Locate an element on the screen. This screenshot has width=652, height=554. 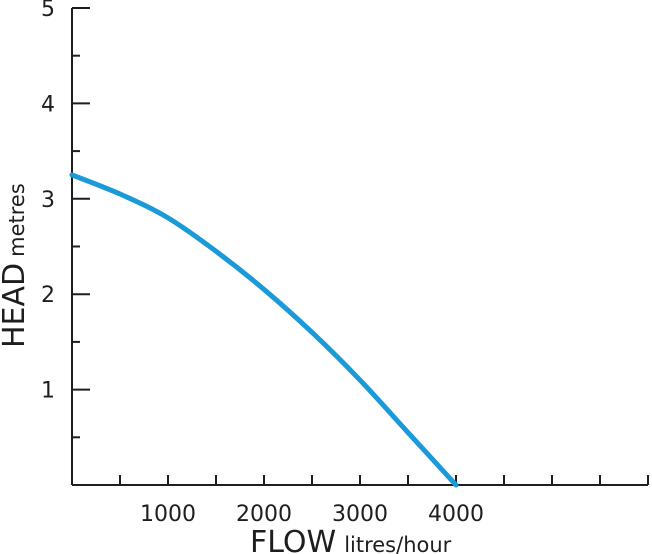
y-axis-unit: metres is located at coordinates (17, 220).